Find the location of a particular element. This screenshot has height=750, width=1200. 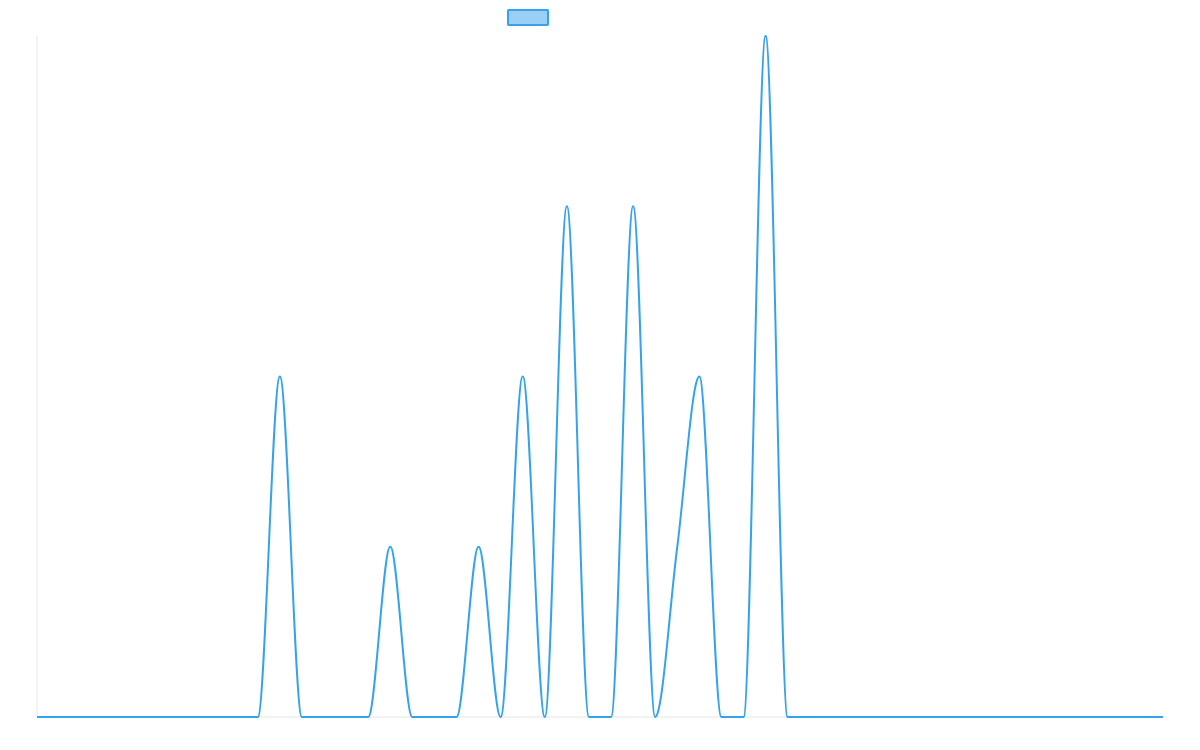

legend-swatch is located at coordinates (528, 17).